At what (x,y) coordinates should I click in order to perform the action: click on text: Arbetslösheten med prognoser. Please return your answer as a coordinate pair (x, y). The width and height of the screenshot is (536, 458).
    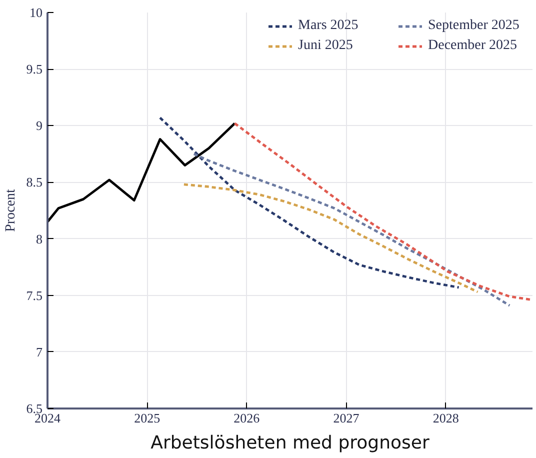
    Looking at the image, I should click on (290, 443).